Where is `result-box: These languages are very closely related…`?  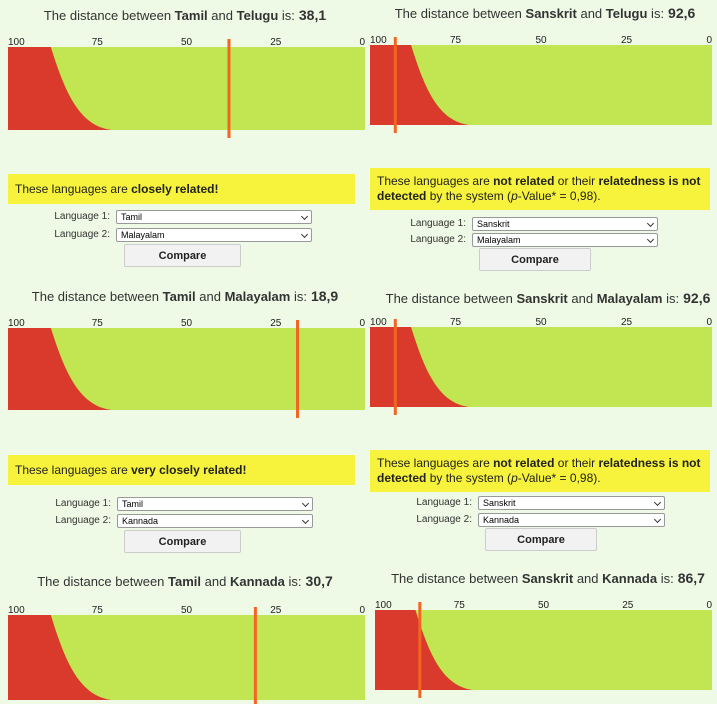 result-box: These languages are very closely related… is located at coordinates (181, 470).